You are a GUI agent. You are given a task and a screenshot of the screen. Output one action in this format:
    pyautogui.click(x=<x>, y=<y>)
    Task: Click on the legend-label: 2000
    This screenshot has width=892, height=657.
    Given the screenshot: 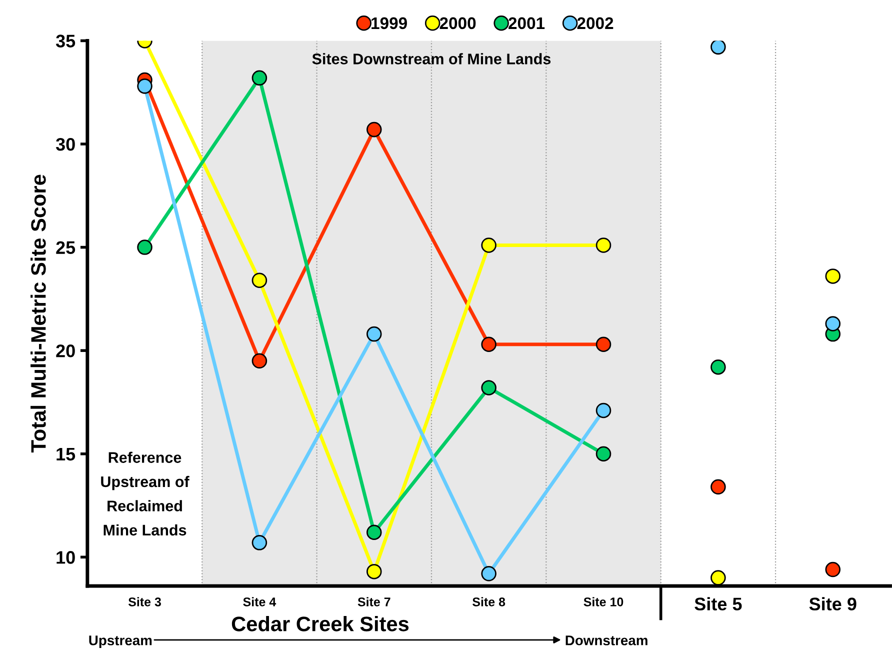 What is the action you would take?
    pyautogui.click(x=458, y=23)
    